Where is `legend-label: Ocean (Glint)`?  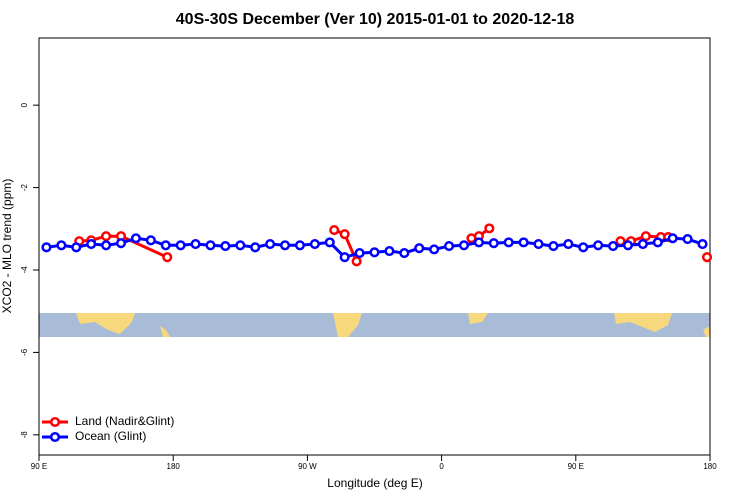
legend-label: Ocean (Glint) is located at coordinates (110, 436).